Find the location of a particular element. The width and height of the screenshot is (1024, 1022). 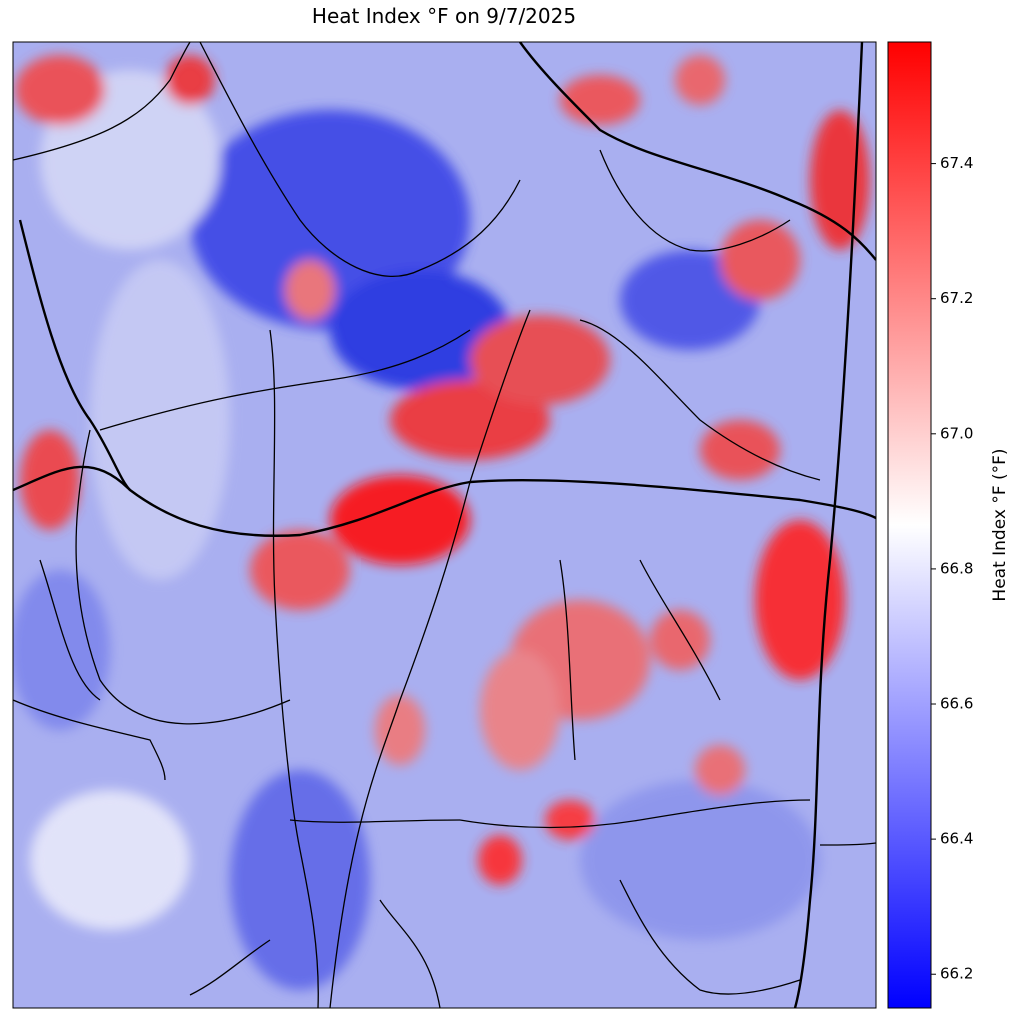

colorbar-label: Heat Index °F (°F) is located at coordinates (1000, 524).